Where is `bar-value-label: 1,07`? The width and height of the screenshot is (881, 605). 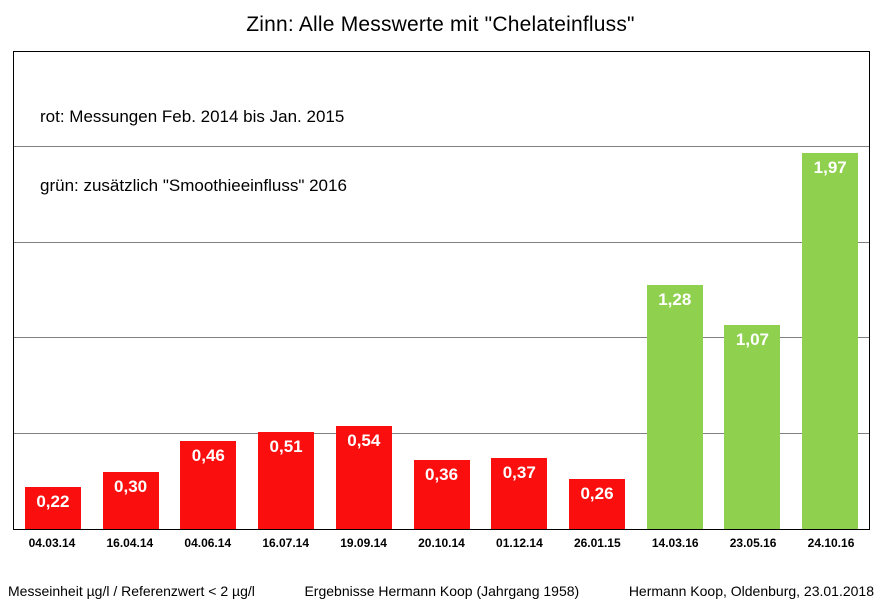 bar-value-label: 1,07 is located at coordinates (752, 339).